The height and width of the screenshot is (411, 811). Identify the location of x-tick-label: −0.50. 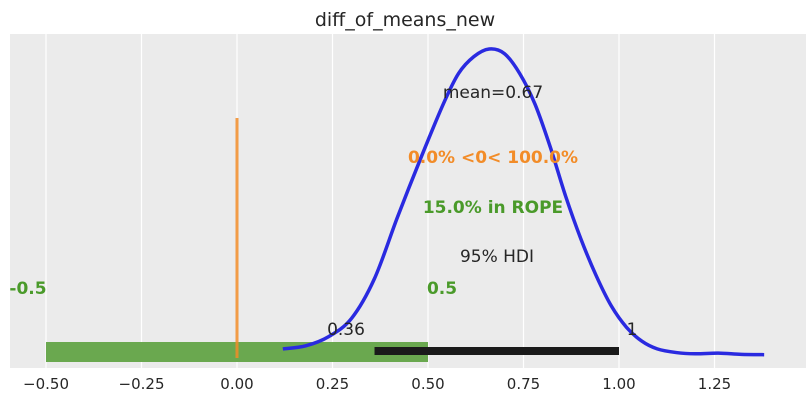
(46, 384).